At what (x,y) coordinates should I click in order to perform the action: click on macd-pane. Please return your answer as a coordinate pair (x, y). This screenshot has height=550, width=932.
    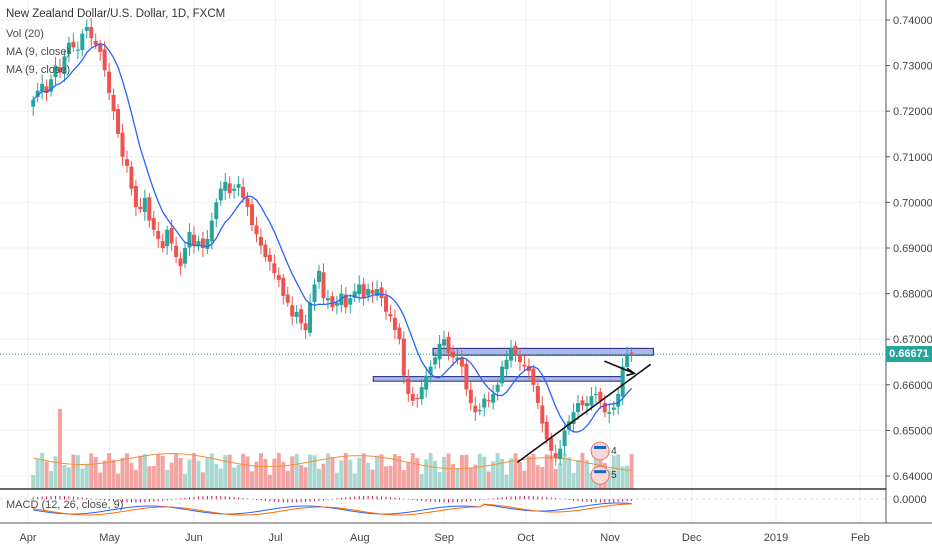
    Looking at the image, I should click on (443, 506).